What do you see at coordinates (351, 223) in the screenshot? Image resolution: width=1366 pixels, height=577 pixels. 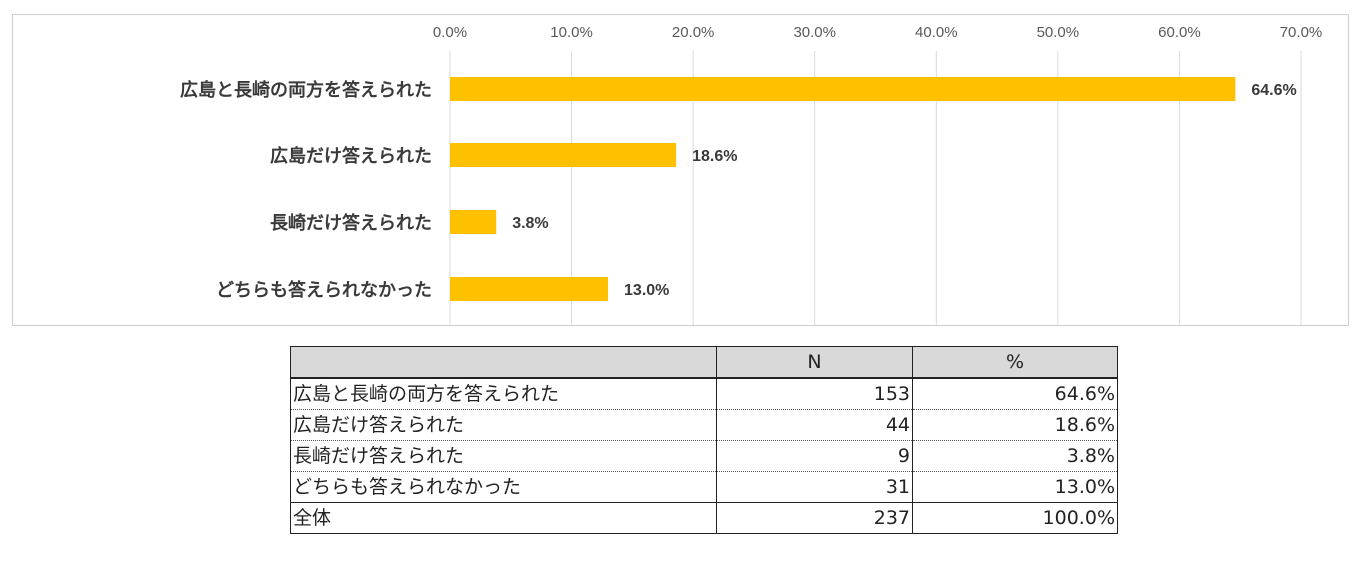 I see `category-label: 長崎だけ答えられた` at bounding box center [351, 223].